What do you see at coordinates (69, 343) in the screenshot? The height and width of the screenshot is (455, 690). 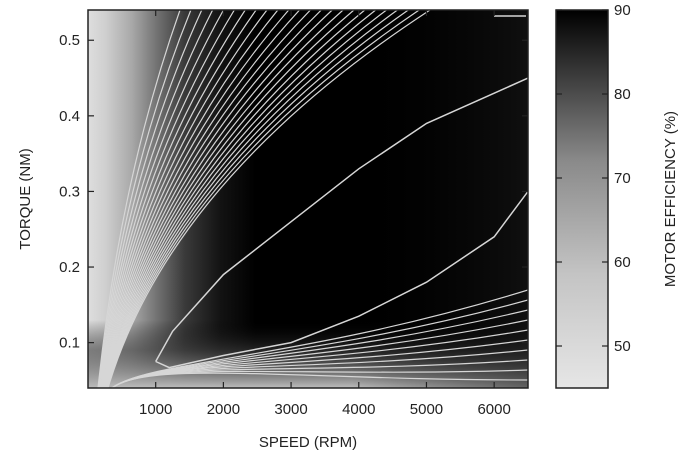 I see `y-tick-label: 0.1` at bounding box center [69, 343].